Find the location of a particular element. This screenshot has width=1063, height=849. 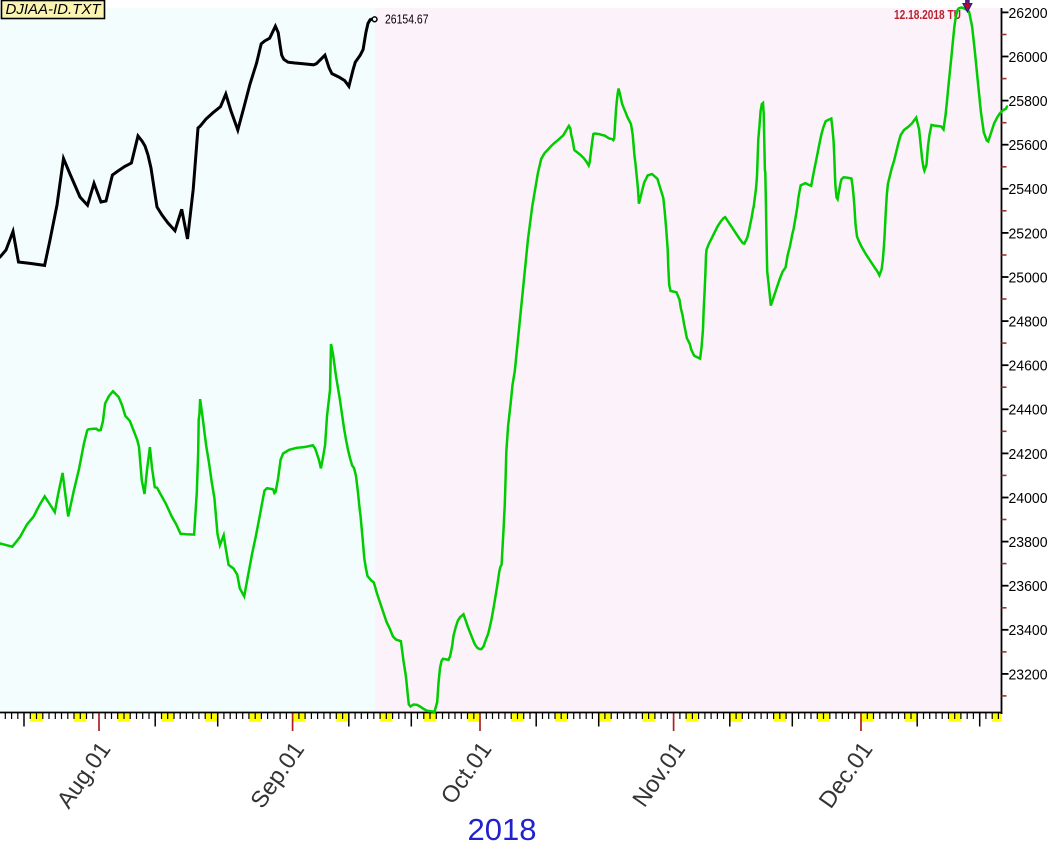

svg-text: 12.18.2018 TU is located at coordinates (927, 15).